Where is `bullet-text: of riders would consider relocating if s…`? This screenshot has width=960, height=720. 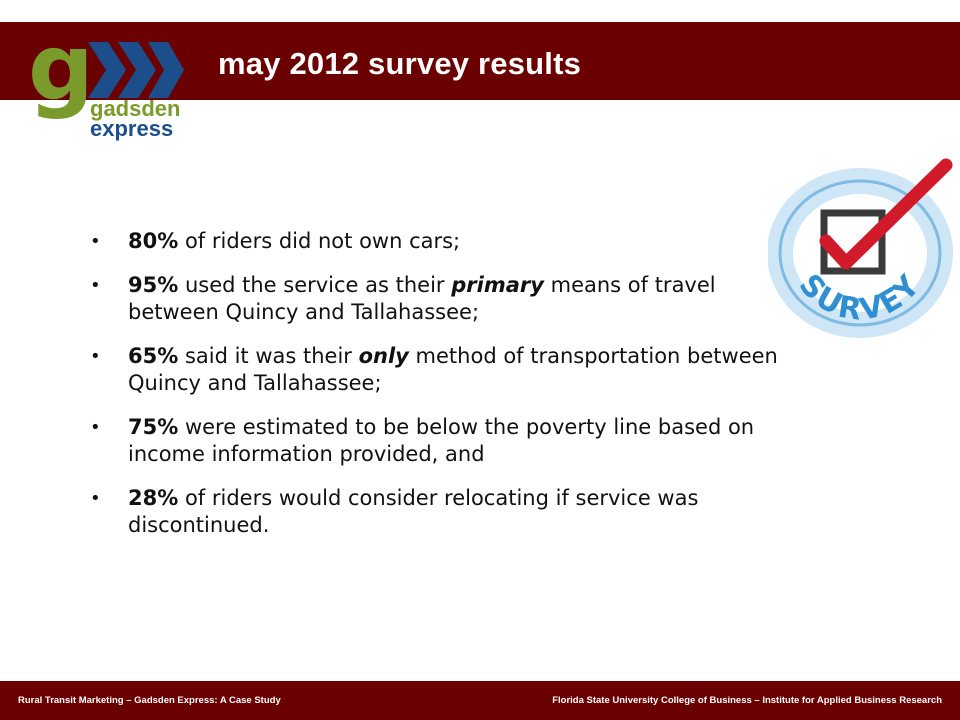
bullet-text: of riders would consider relocating if s… is located at coordinates (413, 511).